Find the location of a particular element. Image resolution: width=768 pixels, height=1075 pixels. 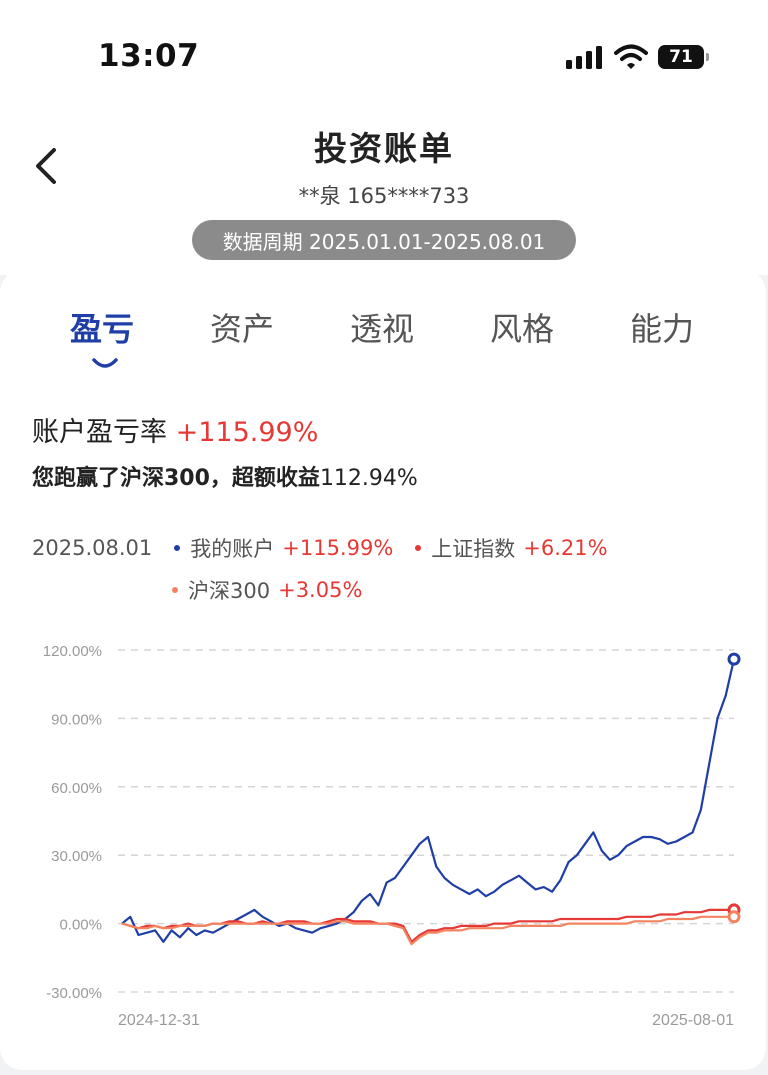

y-tick-label: 90.00% is located at coordinates (76, 719).